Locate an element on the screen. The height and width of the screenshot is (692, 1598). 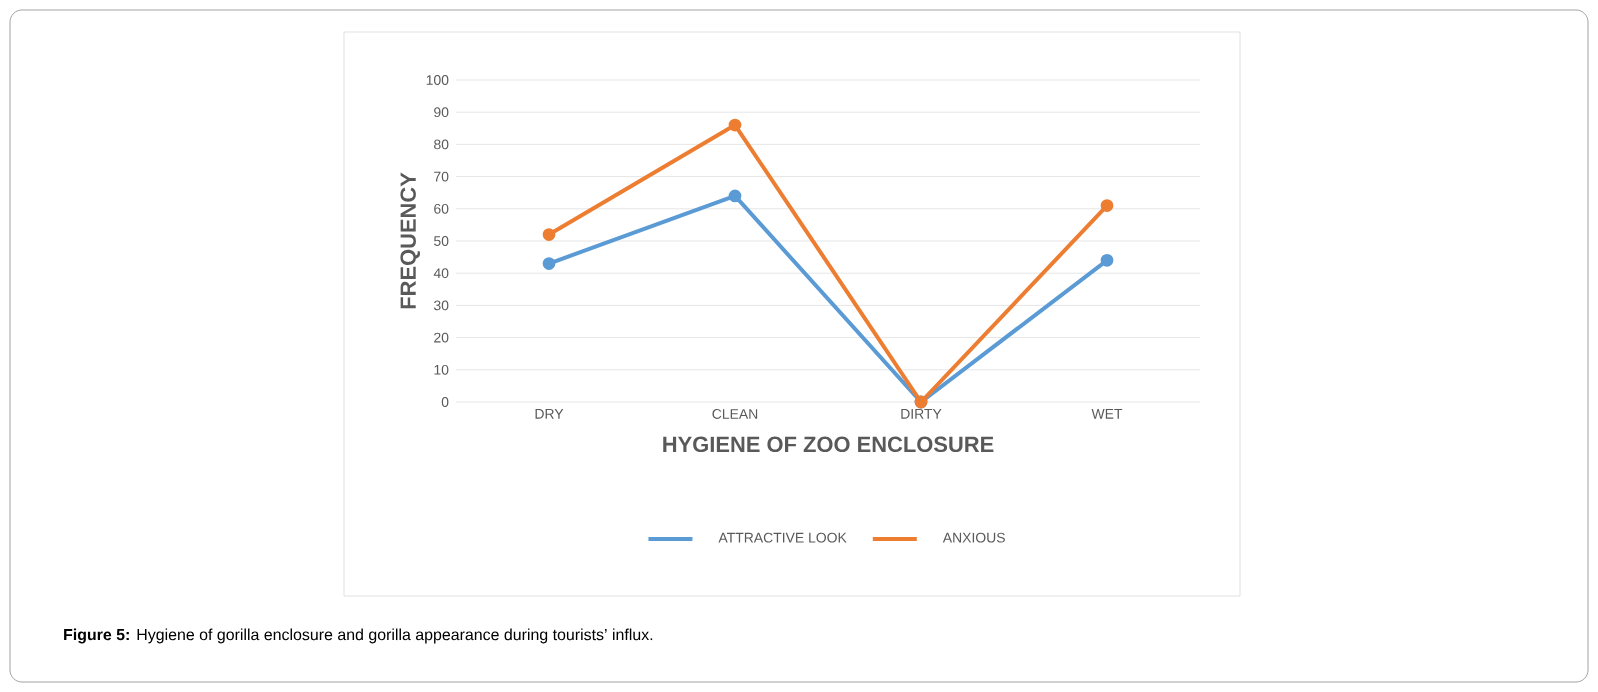
x-axis-title: HYGIENE OF ZOO ENCLOSURE is located at coordinates (828, 444).